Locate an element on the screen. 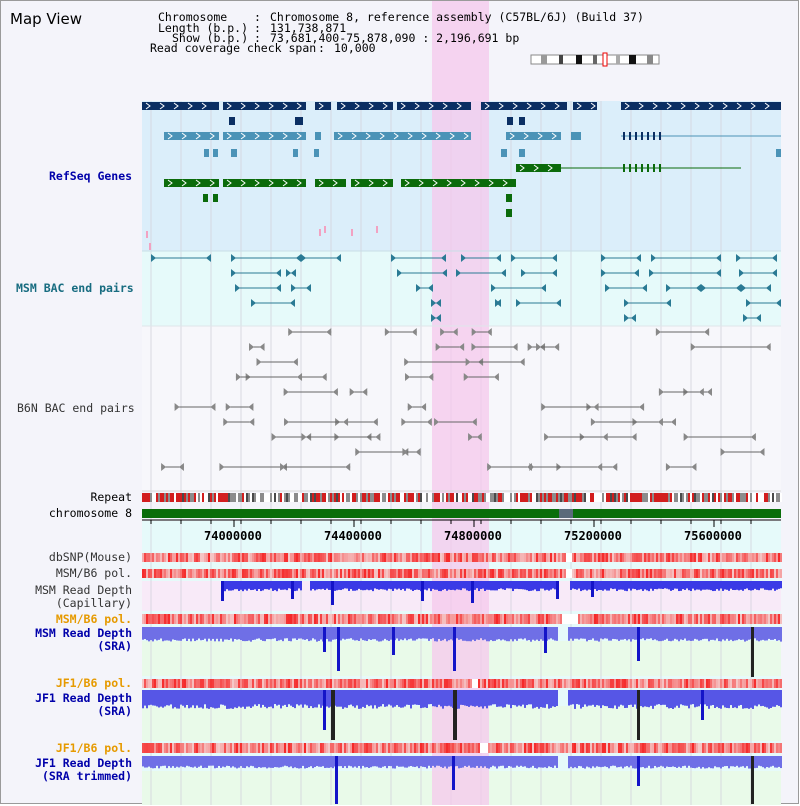 The height and width of the screenshot is (806, 800). track-label-msm-depth-sra: MSM Read Depth (SRA) is located at coordinates (83, 639).